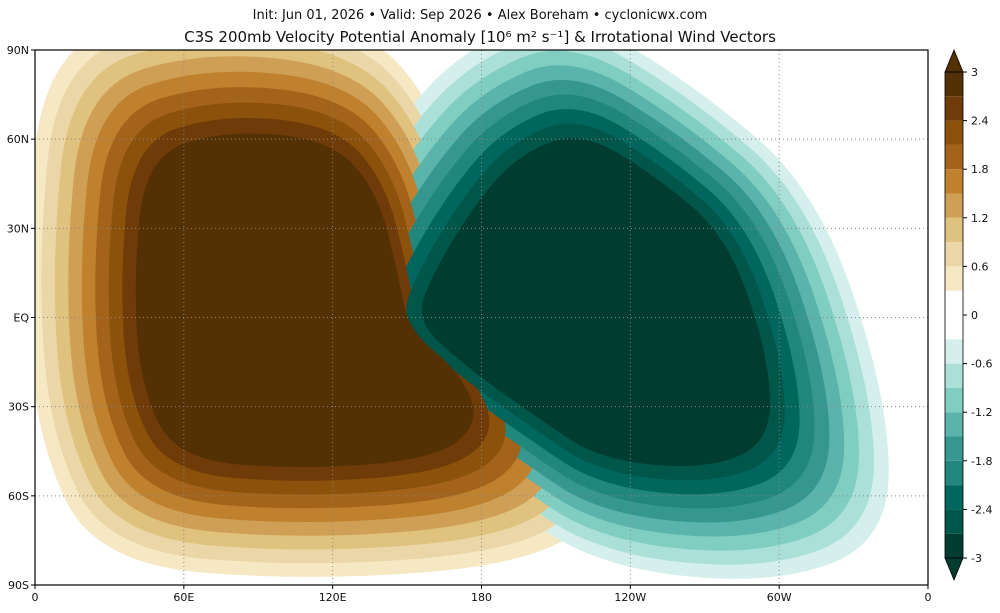 Image resolution: width=1000 pixels, height=613 pixels. What do you see at coordinates (333, 597) in the screenshot?
I see `x-tick-label: 120E` at bounding box center [333, 597].